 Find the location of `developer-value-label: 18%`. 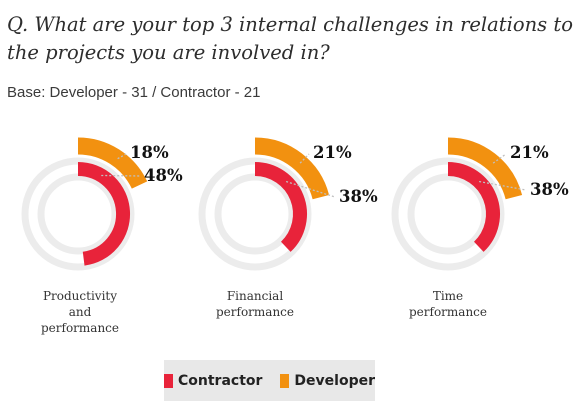

developer-value-label: 18% is located at coordinates (149, 152).